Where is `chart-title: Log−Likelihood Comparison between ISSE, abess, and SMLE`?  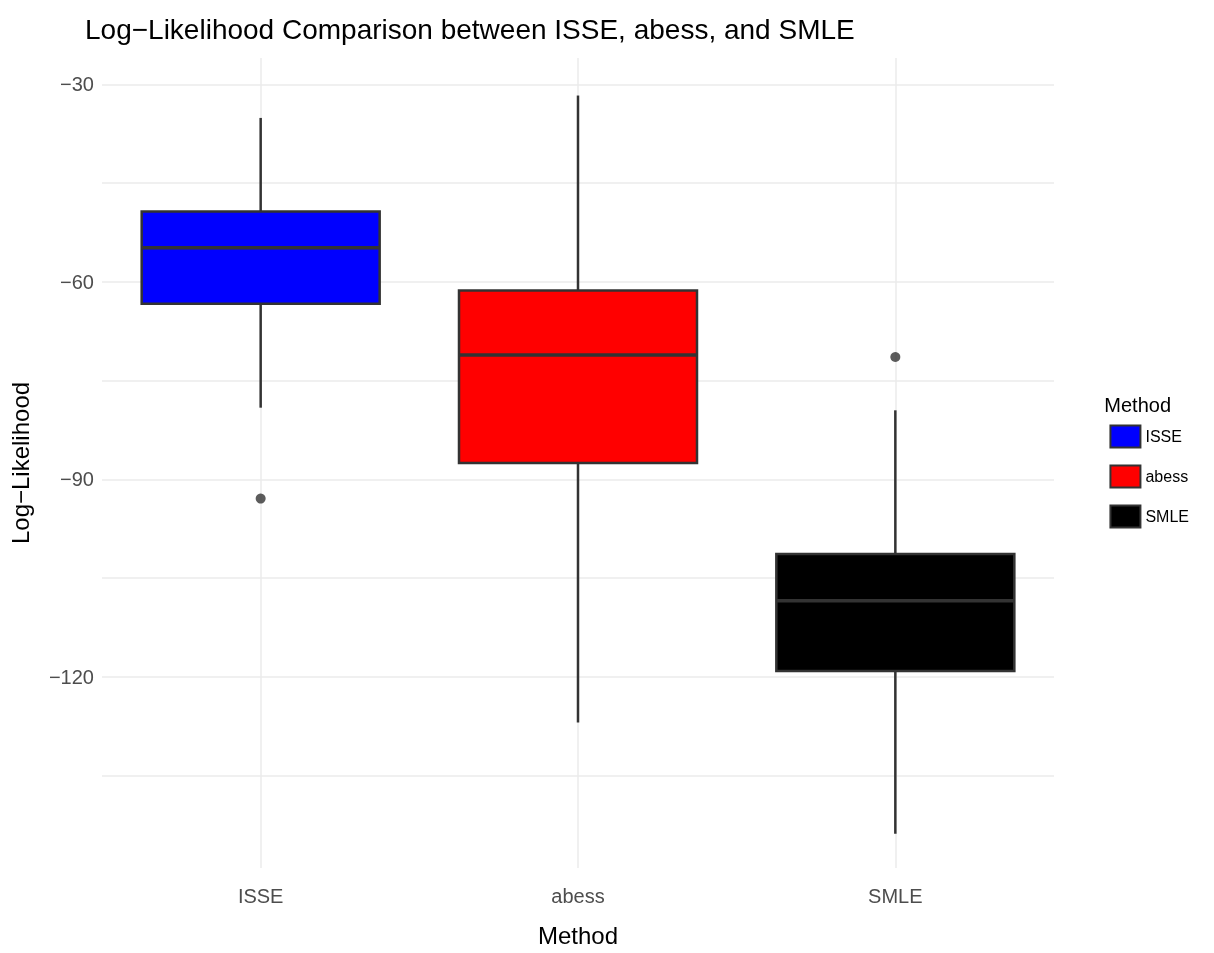
chart-title: Log−Likelihood Comparison between ISSE, abess, and SMLE is located at coordinates (470, 29).